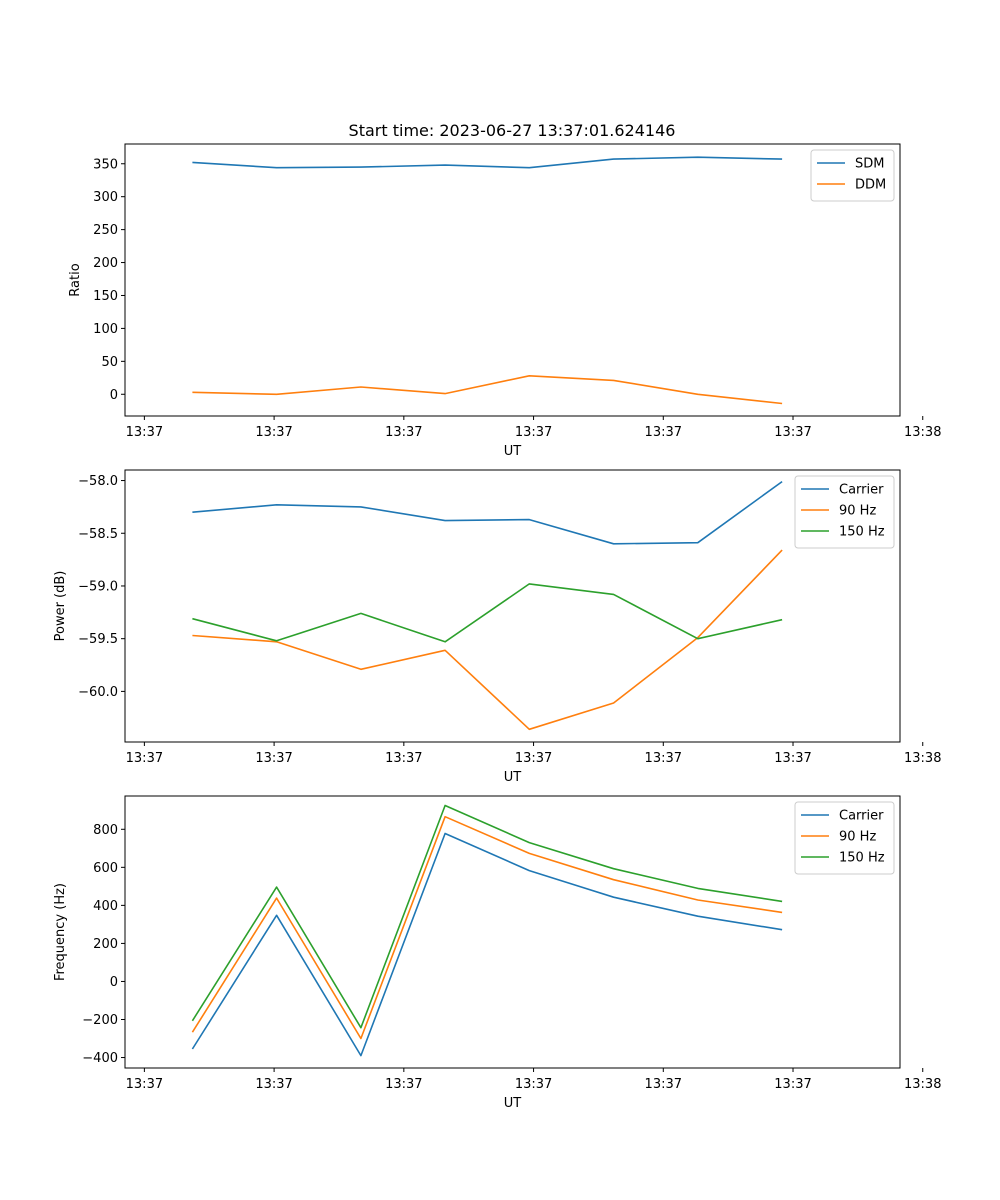 This screenshot has height=1200, width=1000. I want to click on y-axis-label: Power (dB), so click(60, 606).